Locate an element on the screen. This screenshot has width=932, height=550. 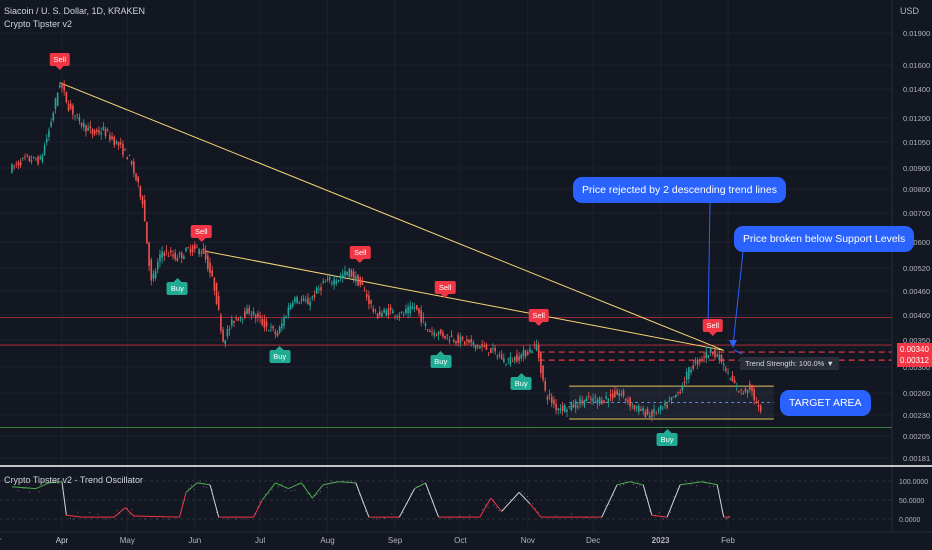
x-tick-label: Dec is located at coordinates (593, 540).